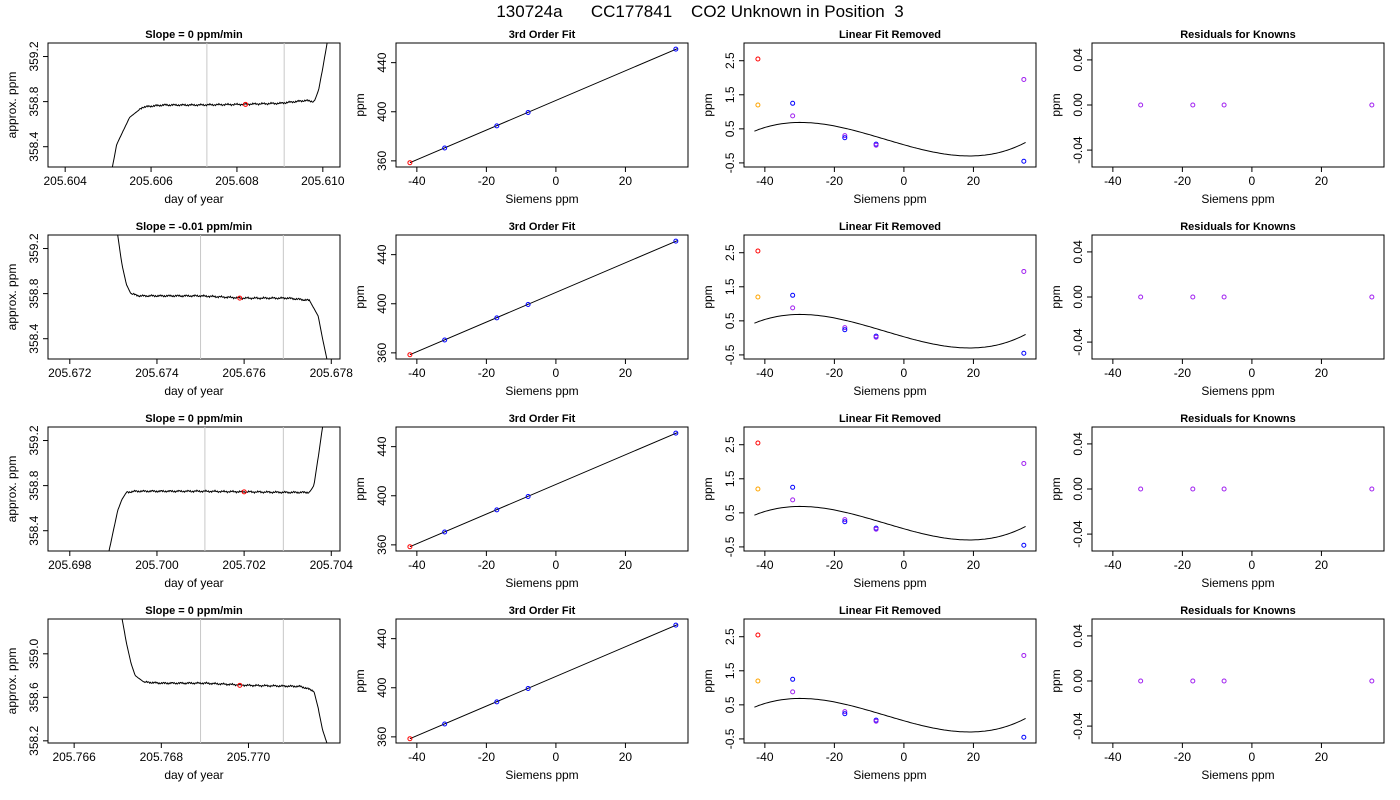  I want to click on x-tick-label: 205.768, so click(162, 757).